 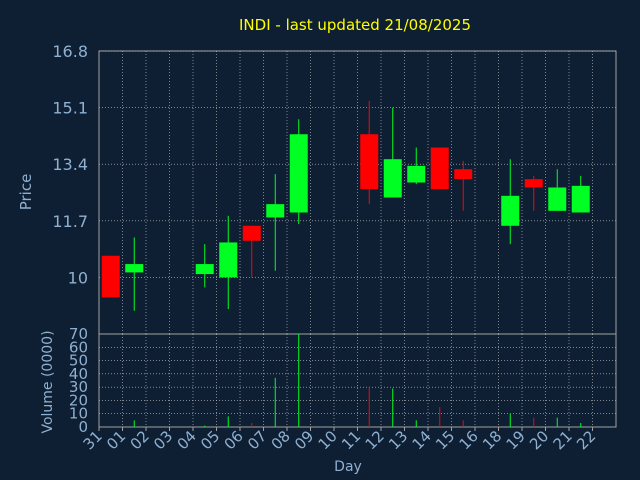 I want to click on price-y-tick-label: 10, so click(x=78, y=277).